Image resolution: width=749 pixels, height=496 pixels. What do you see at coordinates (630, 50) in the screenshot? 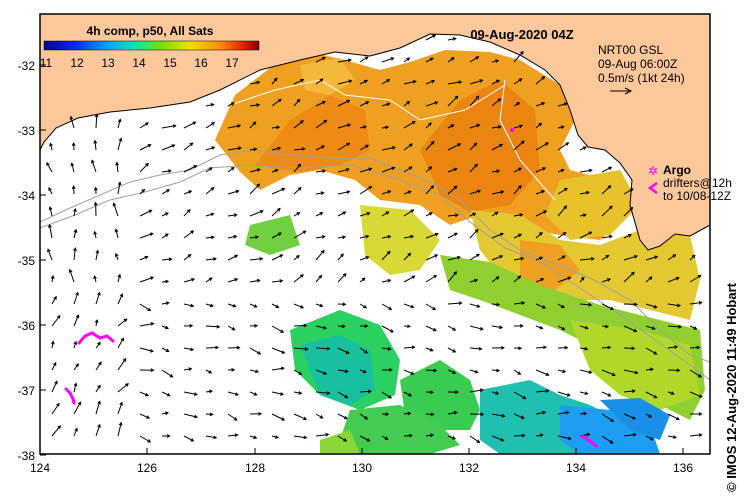
I see `current-model: NRT00 GSL` at bounding box center [630, 50].